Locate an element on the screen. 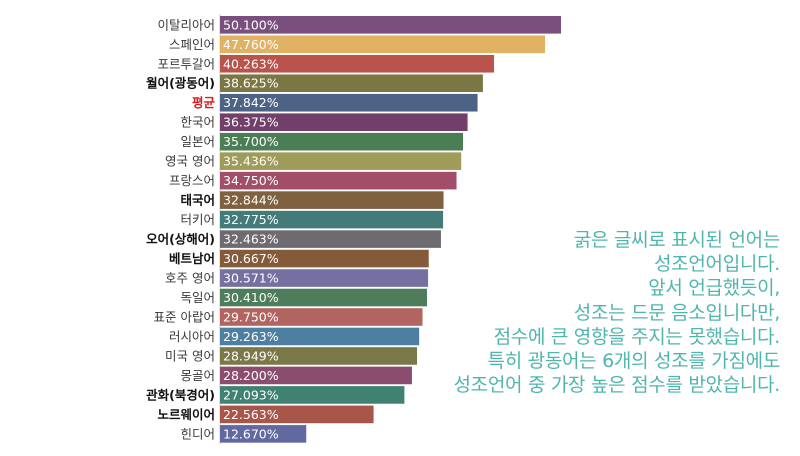 The height and width of the screenshot is (456, 800). data-label: 47.760% is located at coordinates (251, 44).